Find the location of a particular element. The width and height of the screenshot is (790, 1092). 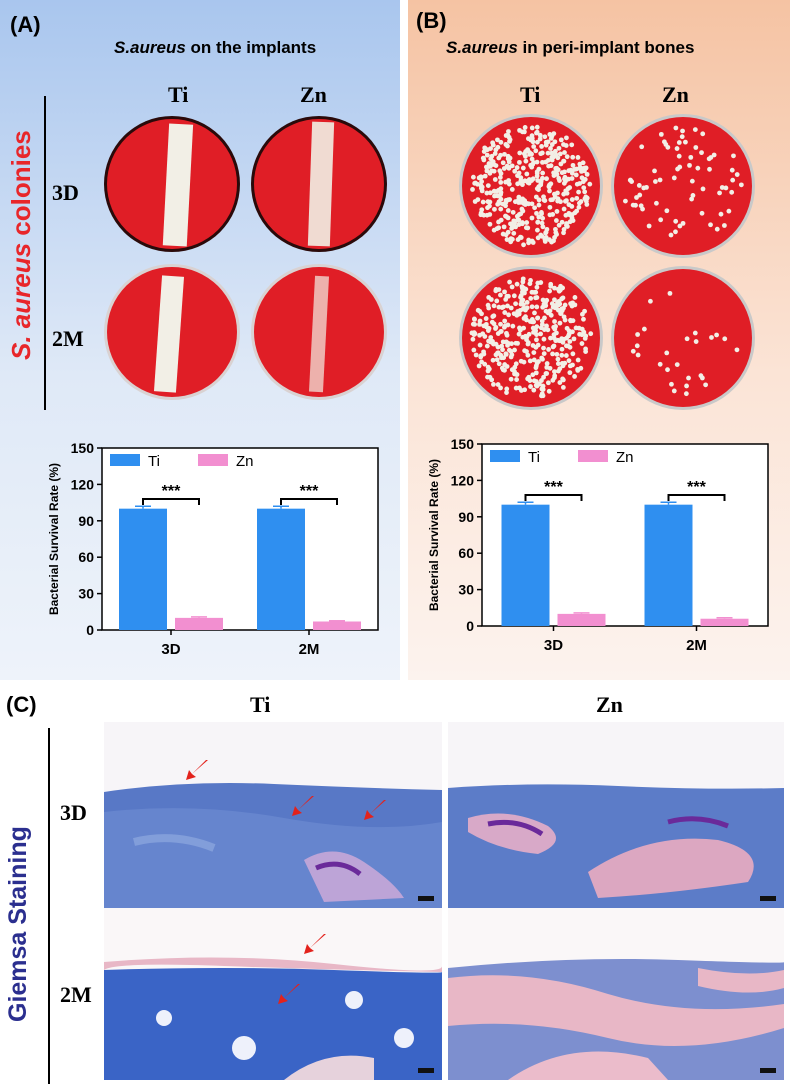

dish-a-ti-3d is located at coordinates (172, 184).